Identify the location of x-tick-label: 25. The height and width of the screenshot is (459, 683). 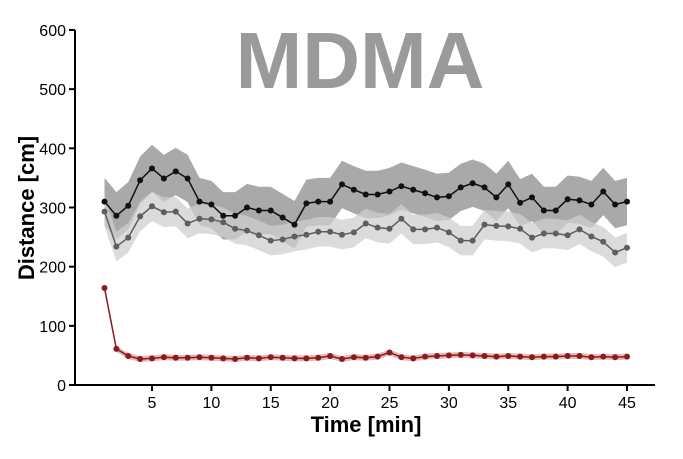
(390, 403).